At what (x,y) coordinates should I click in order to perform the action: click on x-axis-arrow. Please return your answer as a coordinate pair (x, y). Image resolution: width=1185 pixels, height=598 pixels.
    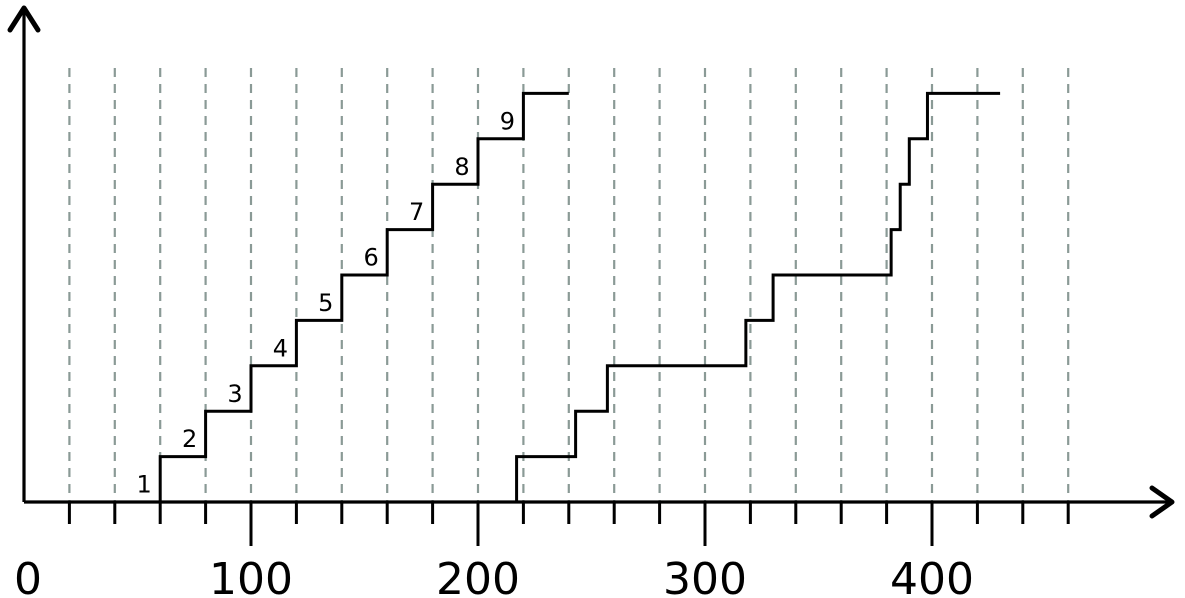
    Looking at the image, I should click on (1162, 502).